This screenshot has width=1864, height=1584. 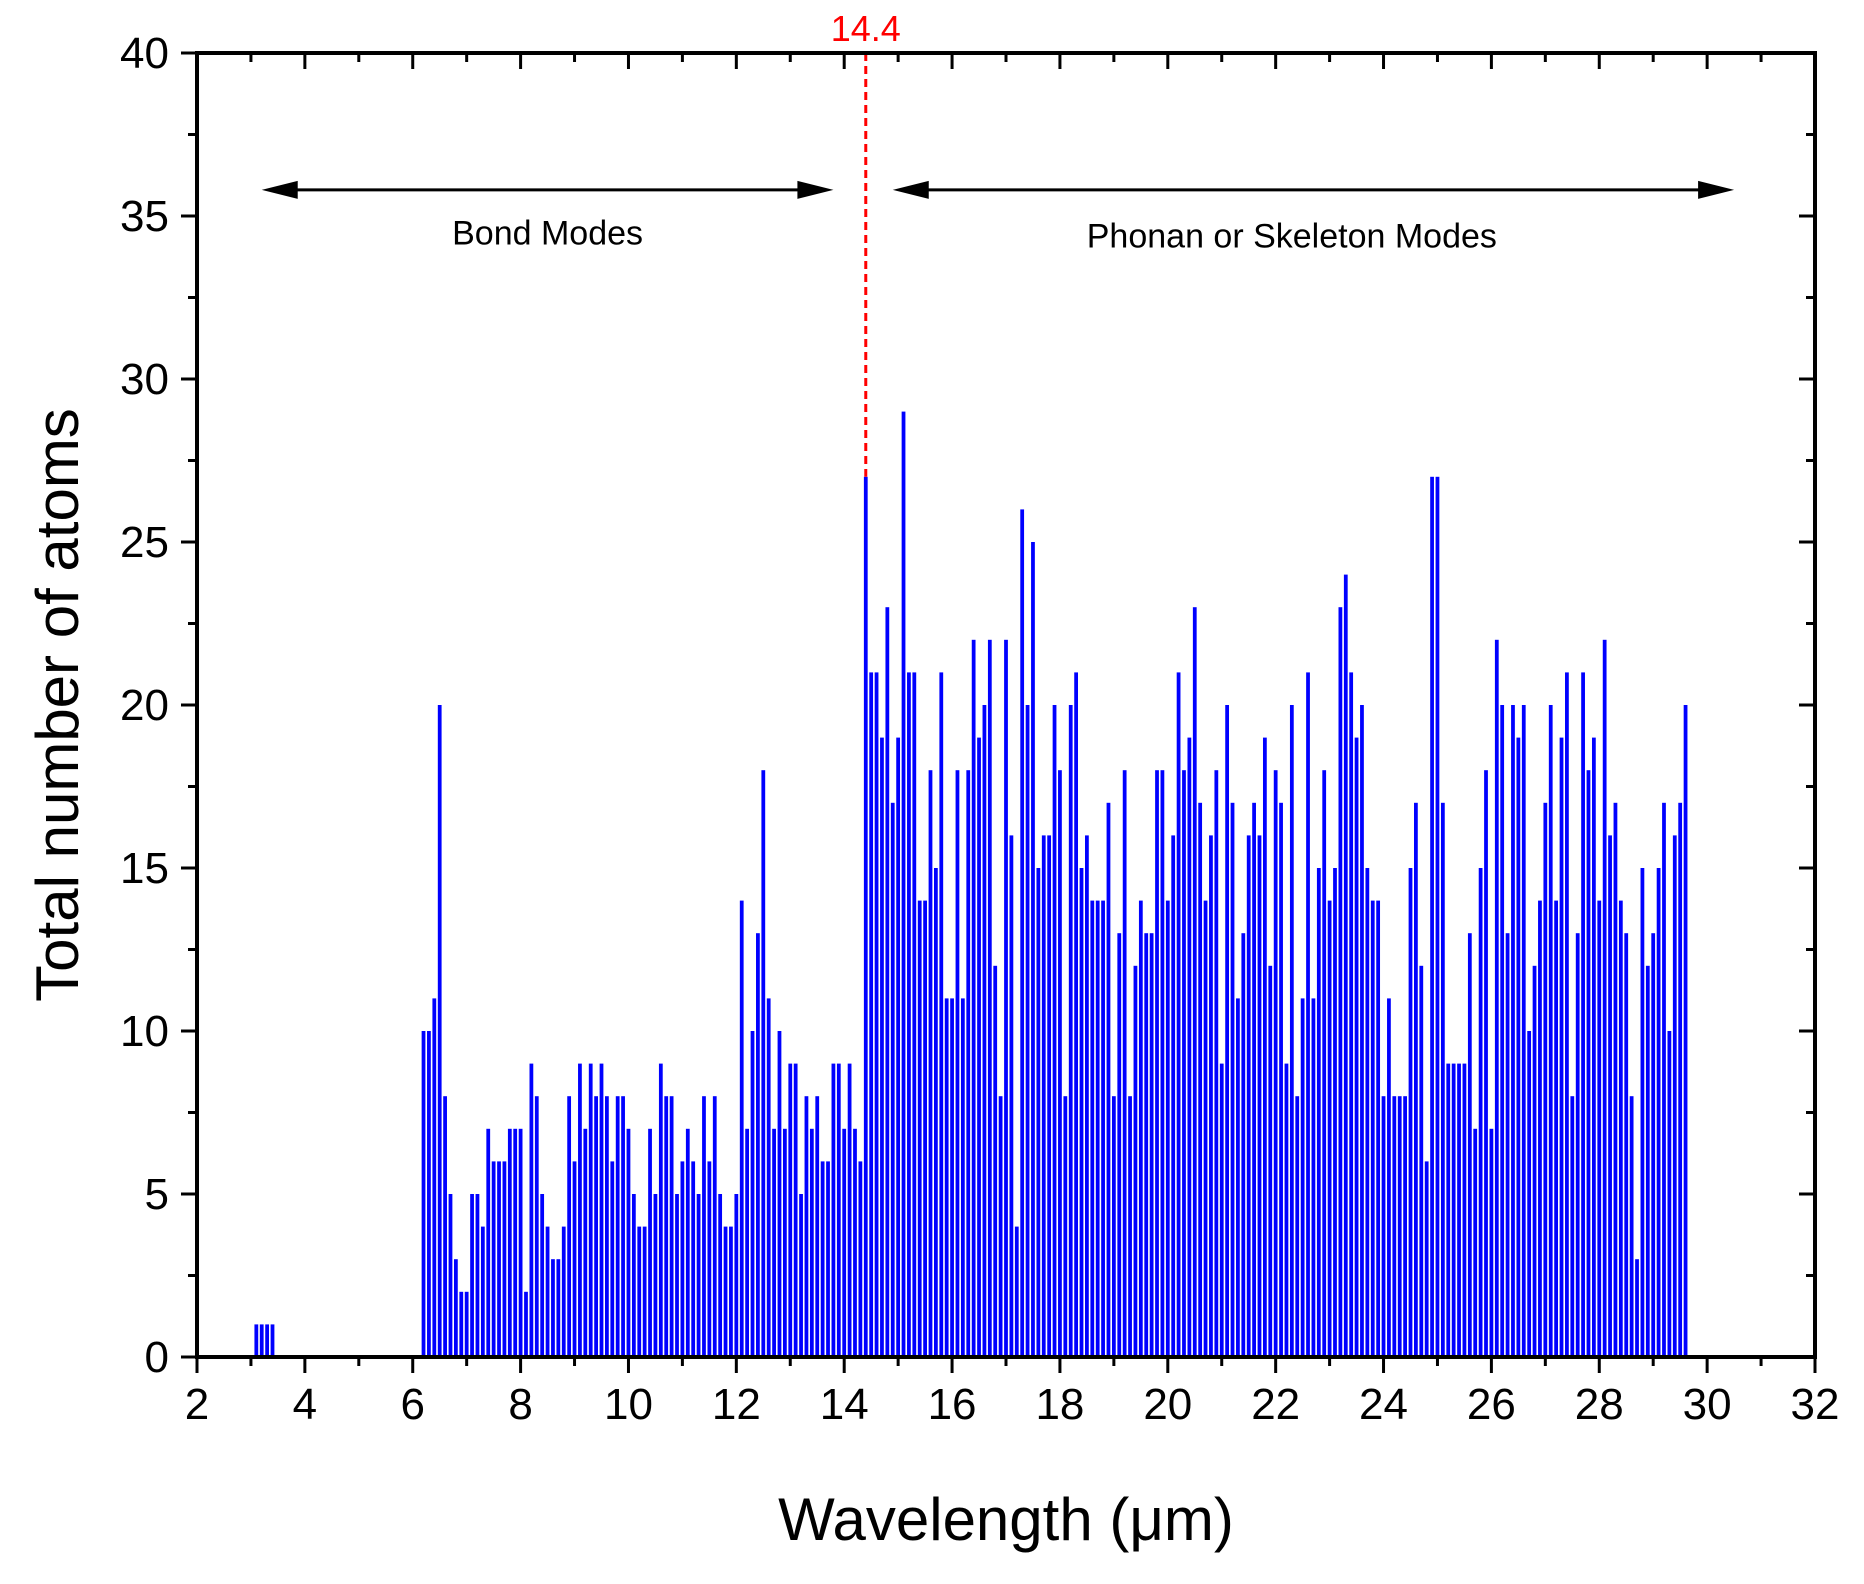 What do you see at coordinates (197, 1404) in the screenshot?
I see `x-tick-label: 2` at bounding box center [197, 1404].